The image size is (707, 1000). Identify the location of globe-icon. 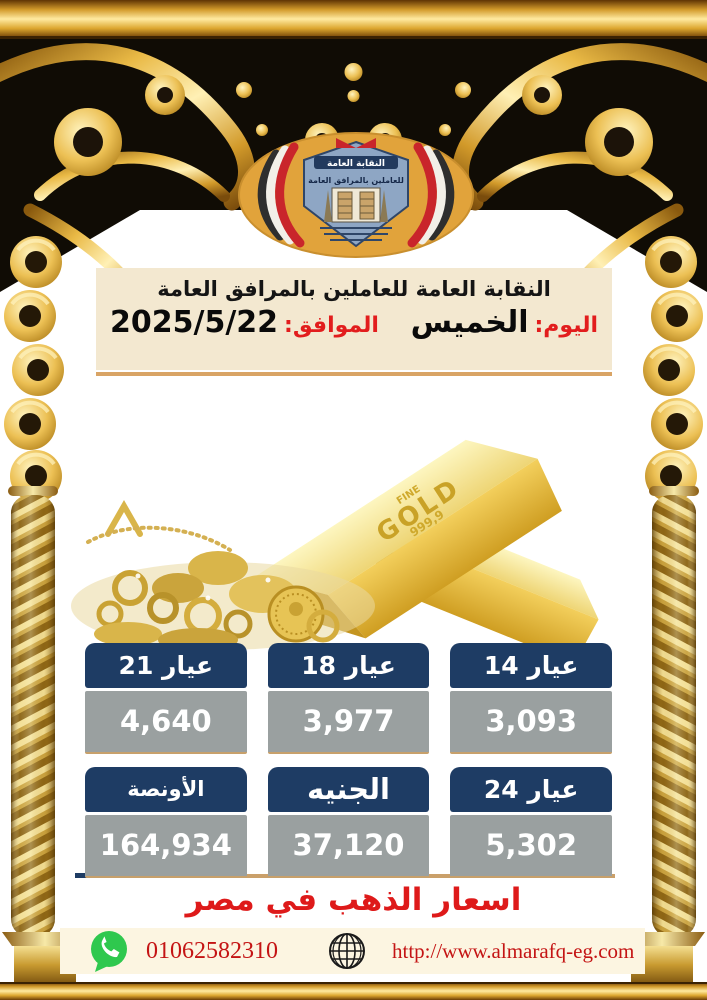
(347, 951).